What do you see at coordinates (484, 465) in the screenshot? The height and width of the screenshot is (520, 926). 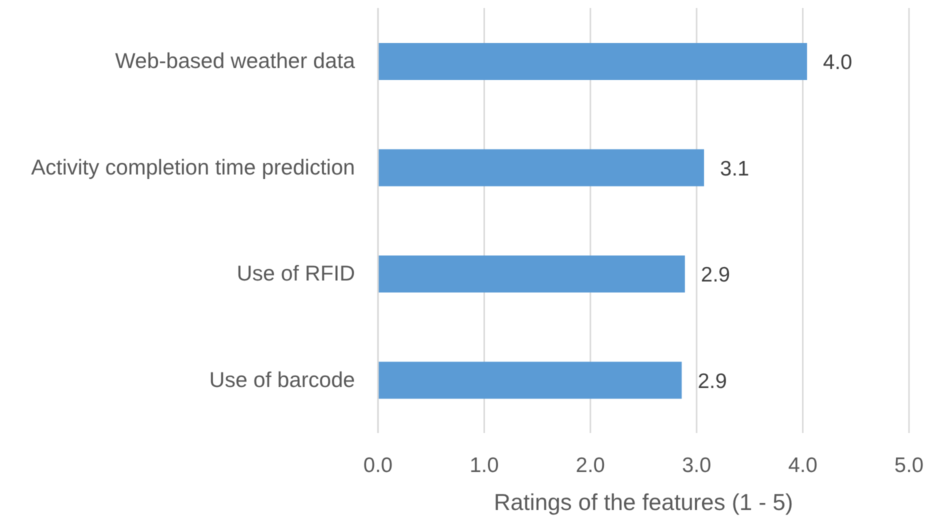 I see `x-tick-label: 1.0` at bounding box center [484, 465].